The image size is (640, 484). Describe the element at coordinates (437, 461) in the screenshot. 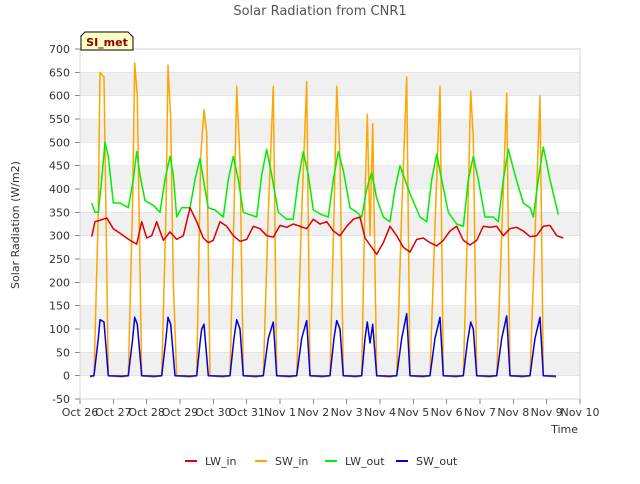

I see `legend-label: SW_out` at that location.